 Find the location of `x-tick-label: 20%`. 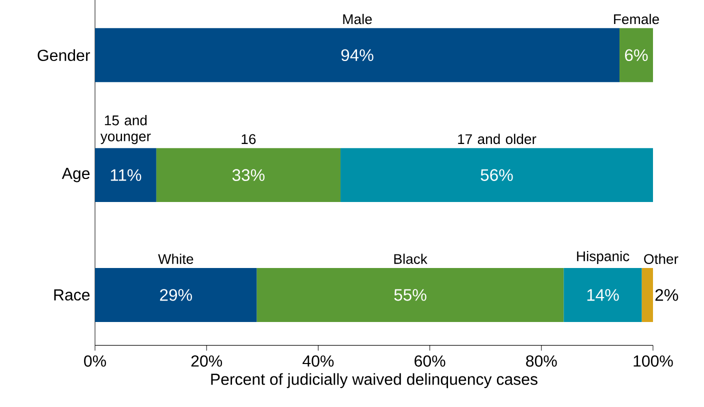

x-tick-label: 20% is located at coordinates (206, 361).